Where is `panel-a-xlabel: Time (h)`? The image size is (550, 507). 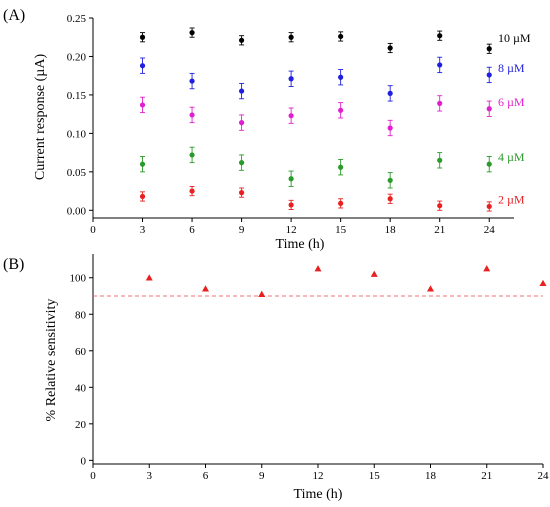 panel-a-xlabel: Time (h) is located at coordinates (300, 244).